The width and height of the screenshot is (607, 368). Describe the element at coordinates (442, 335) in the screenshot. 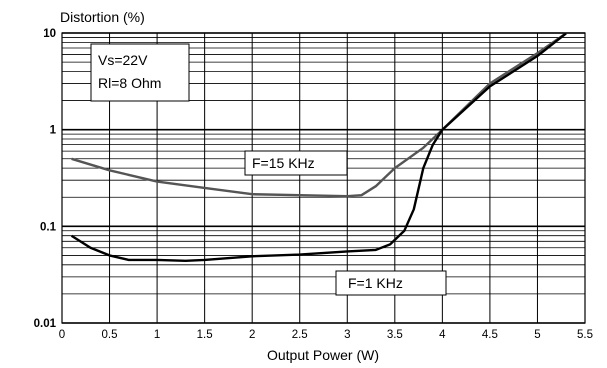

I see `x-tick-label: 4` at that location.